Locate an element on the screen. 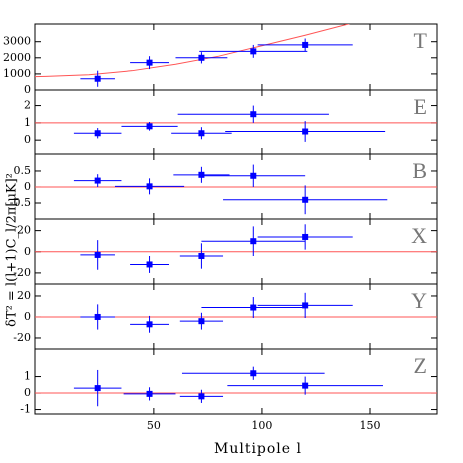 Image resolution: width=463 pixels, height=463 pixels. panel-label: T is located at coordinates (421, 40).